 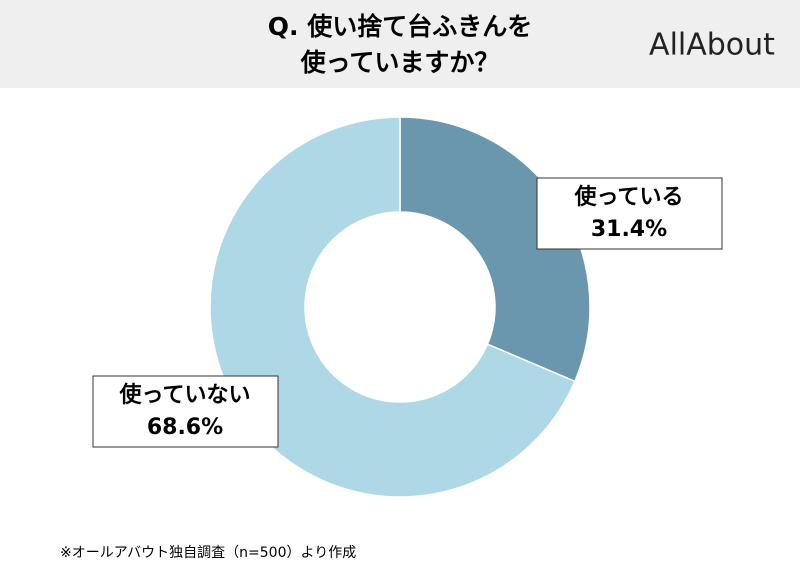 What do you see at coordinates (400, 26) in the screenshot?
I see `chart-title: Q. 使い捨て台ふきんを` at bounding box center [400, 26].